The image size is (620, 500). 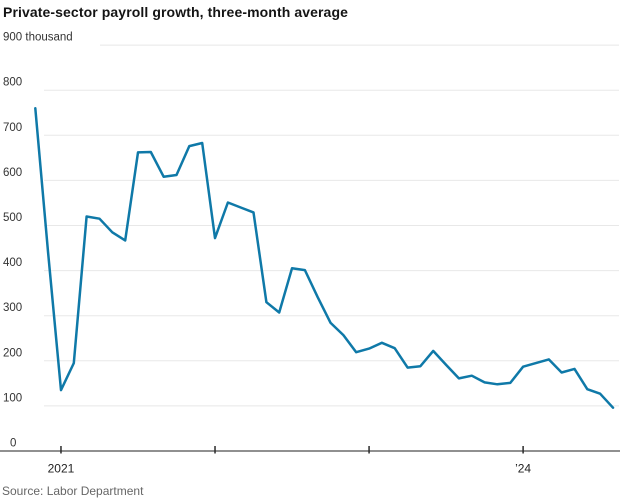 I want to click on y-axis-label: 300, so click(x=12, y=308).